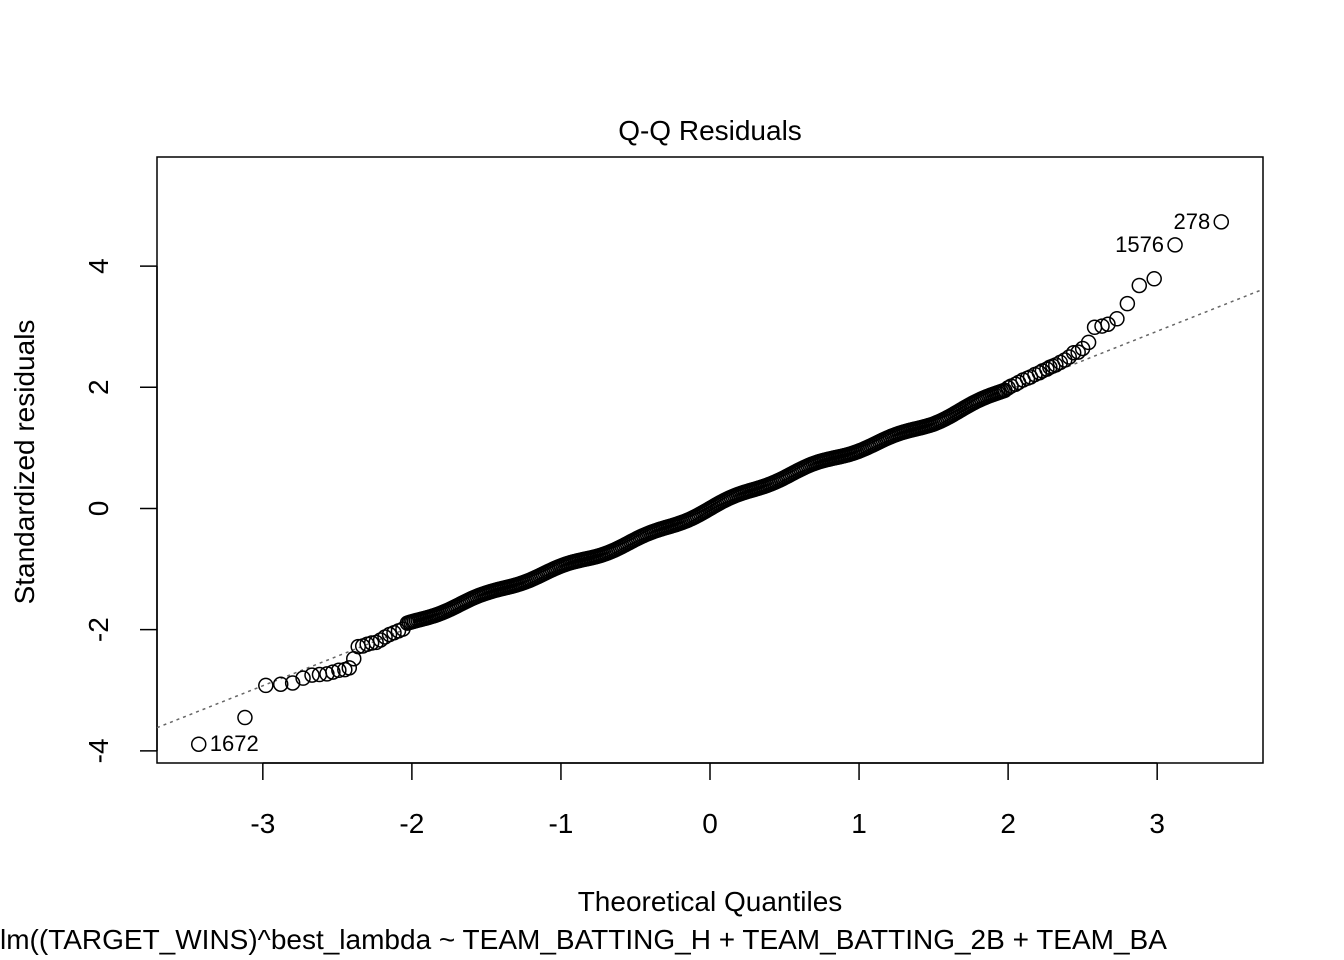  What do you see at coordinates (859, 823) in the screenshot?
I see `x-tick-label: 1` at bounding box center [859, 823].